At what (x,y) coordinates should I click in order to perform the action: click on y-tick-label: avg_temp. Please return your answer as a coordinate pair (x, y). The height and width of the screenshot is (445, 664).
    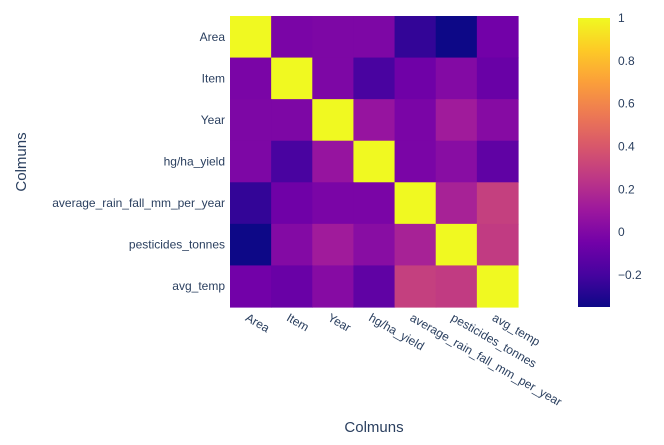
    Looking at the image, I should click on (198, 286).